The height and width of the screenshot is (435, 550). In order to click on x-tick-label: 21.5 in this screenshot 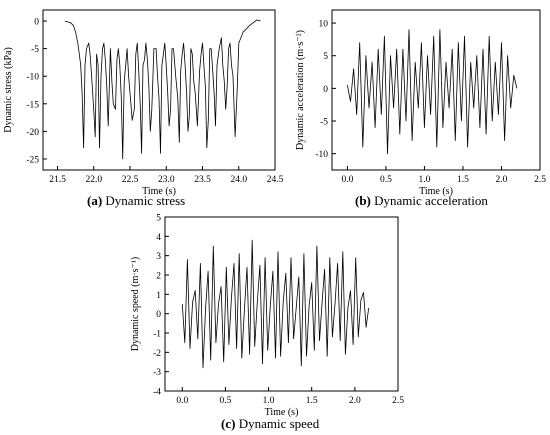, I will do `click(57, 180)`.